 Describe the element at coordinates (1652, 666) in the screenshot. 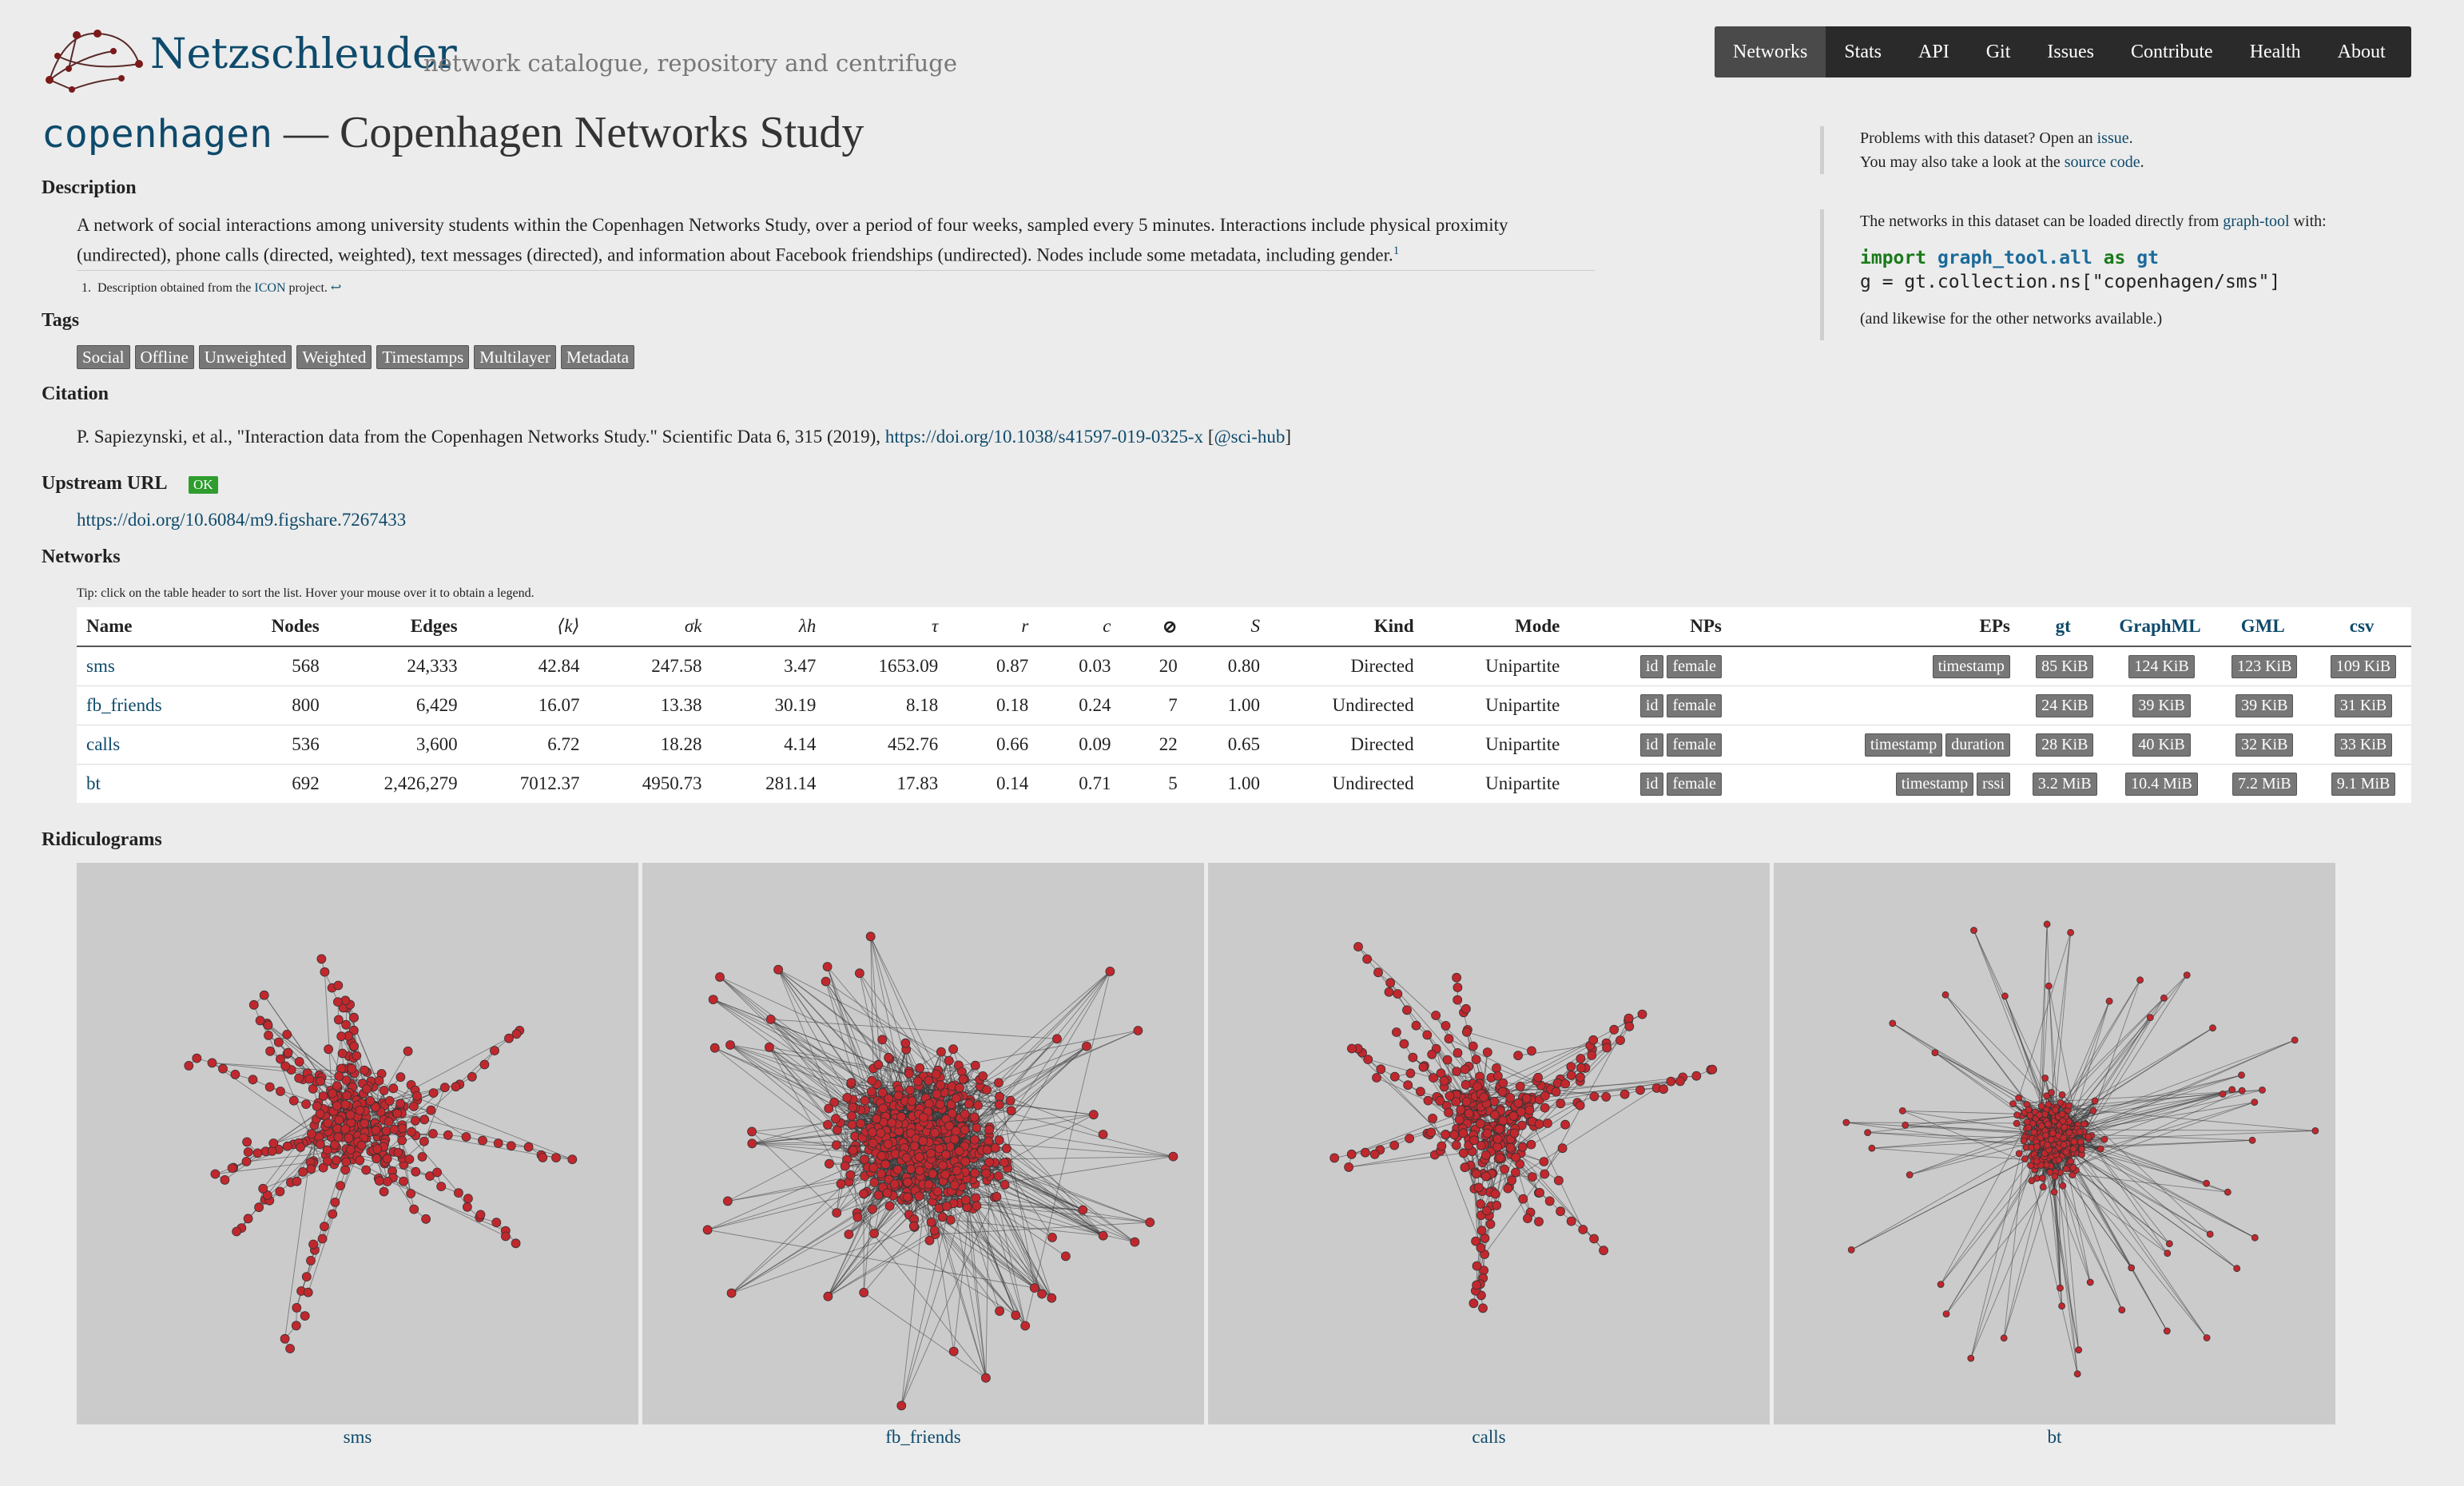

I see `np-badge: id` at that location.